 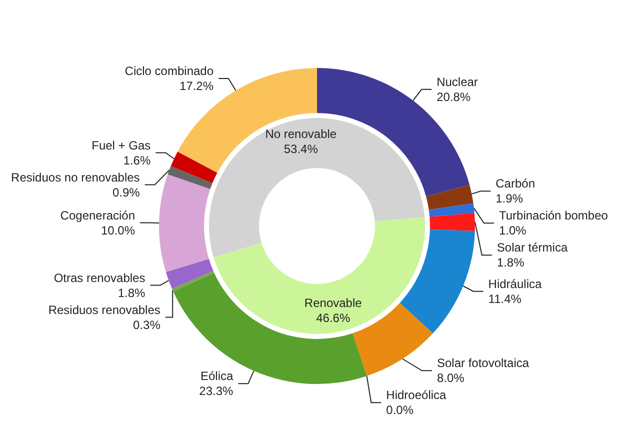 What do you see at coordinates (147, 325) in the screenshot?
I see `data-label: 0.3%` at bounding box center [147, 325].